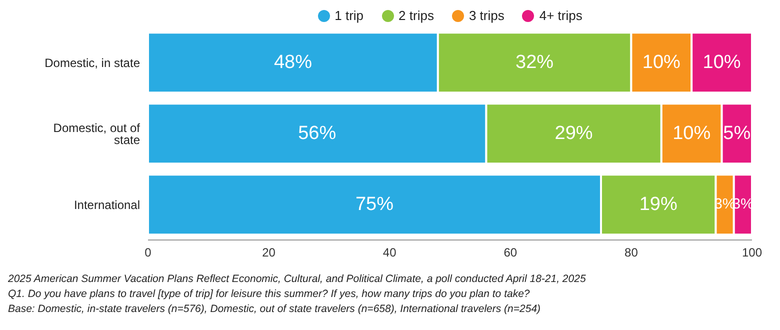 Image resolution: width=780 pixels, height=330 pixels. What do you see at coordinates (535, 63) in the screenshot?
I see `data-label: 32%` at bounding box center [535, 63].